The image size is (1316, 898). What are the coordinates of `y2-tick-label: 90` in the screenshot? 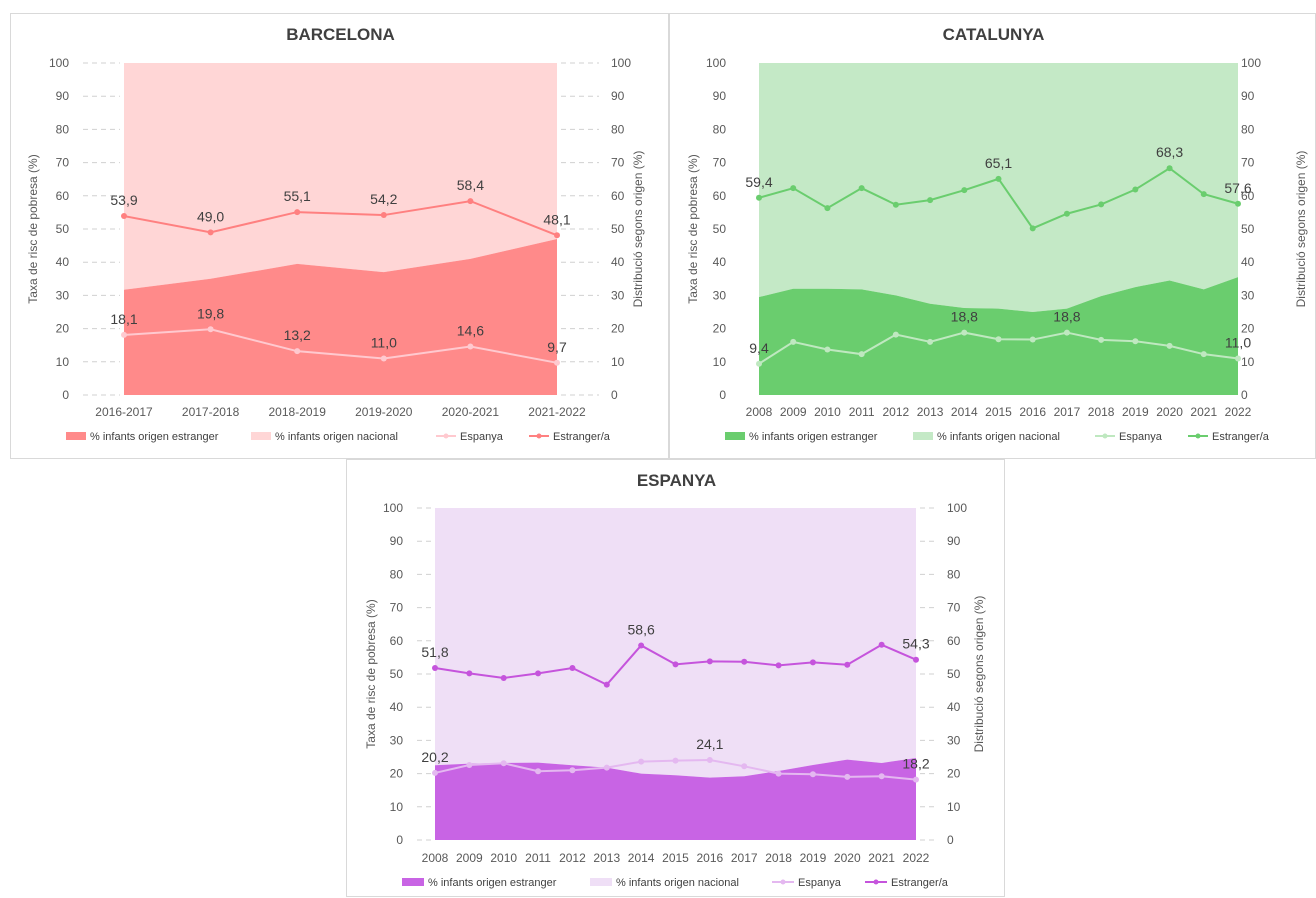 It's located at (954, 541).